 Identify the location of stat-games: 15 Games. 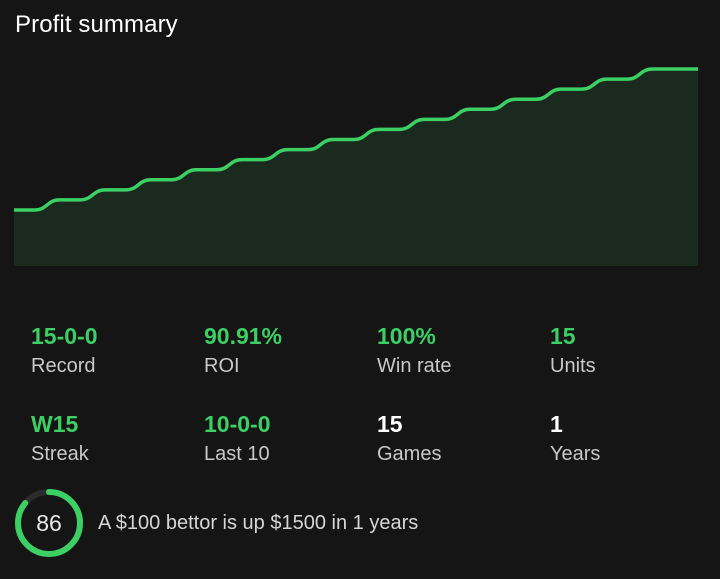
(462, 438).